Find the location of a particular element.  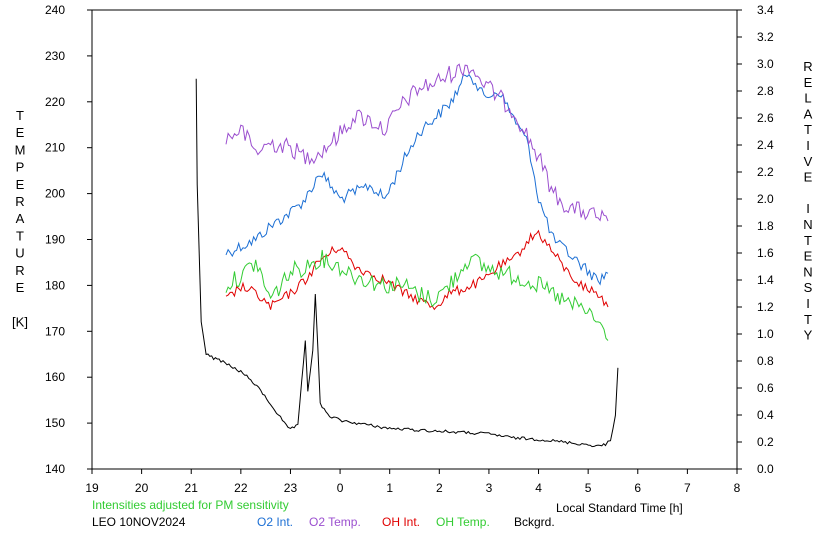

y-left-tick-label: 190 is located at coordinates (55, 240).